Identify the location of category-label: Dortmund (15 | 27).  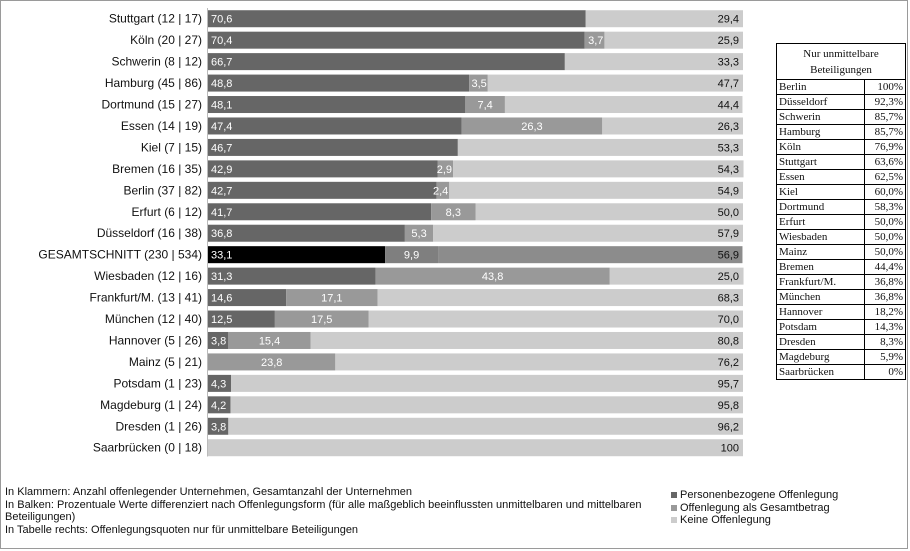
(152, 105).